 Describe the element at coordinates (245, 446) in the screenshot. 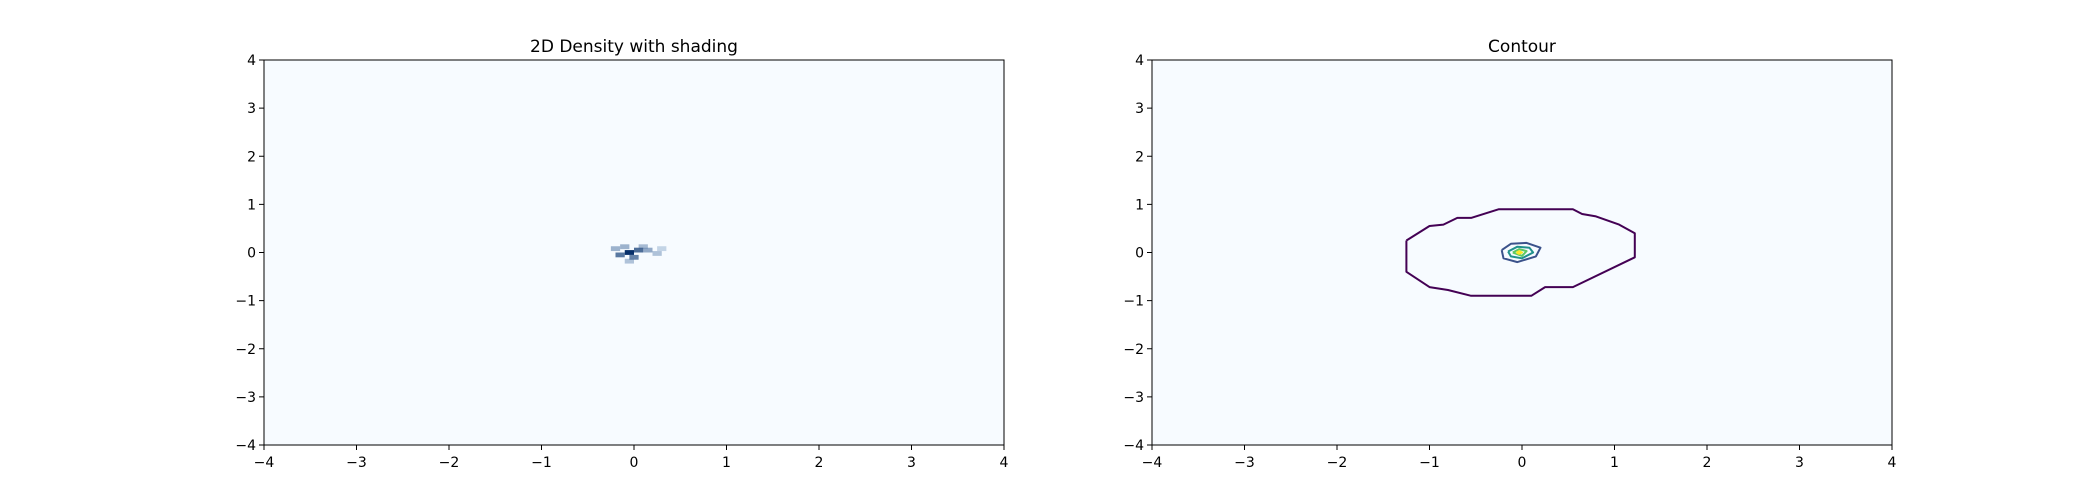

I see `density-y-tick-label: −4` at that location.